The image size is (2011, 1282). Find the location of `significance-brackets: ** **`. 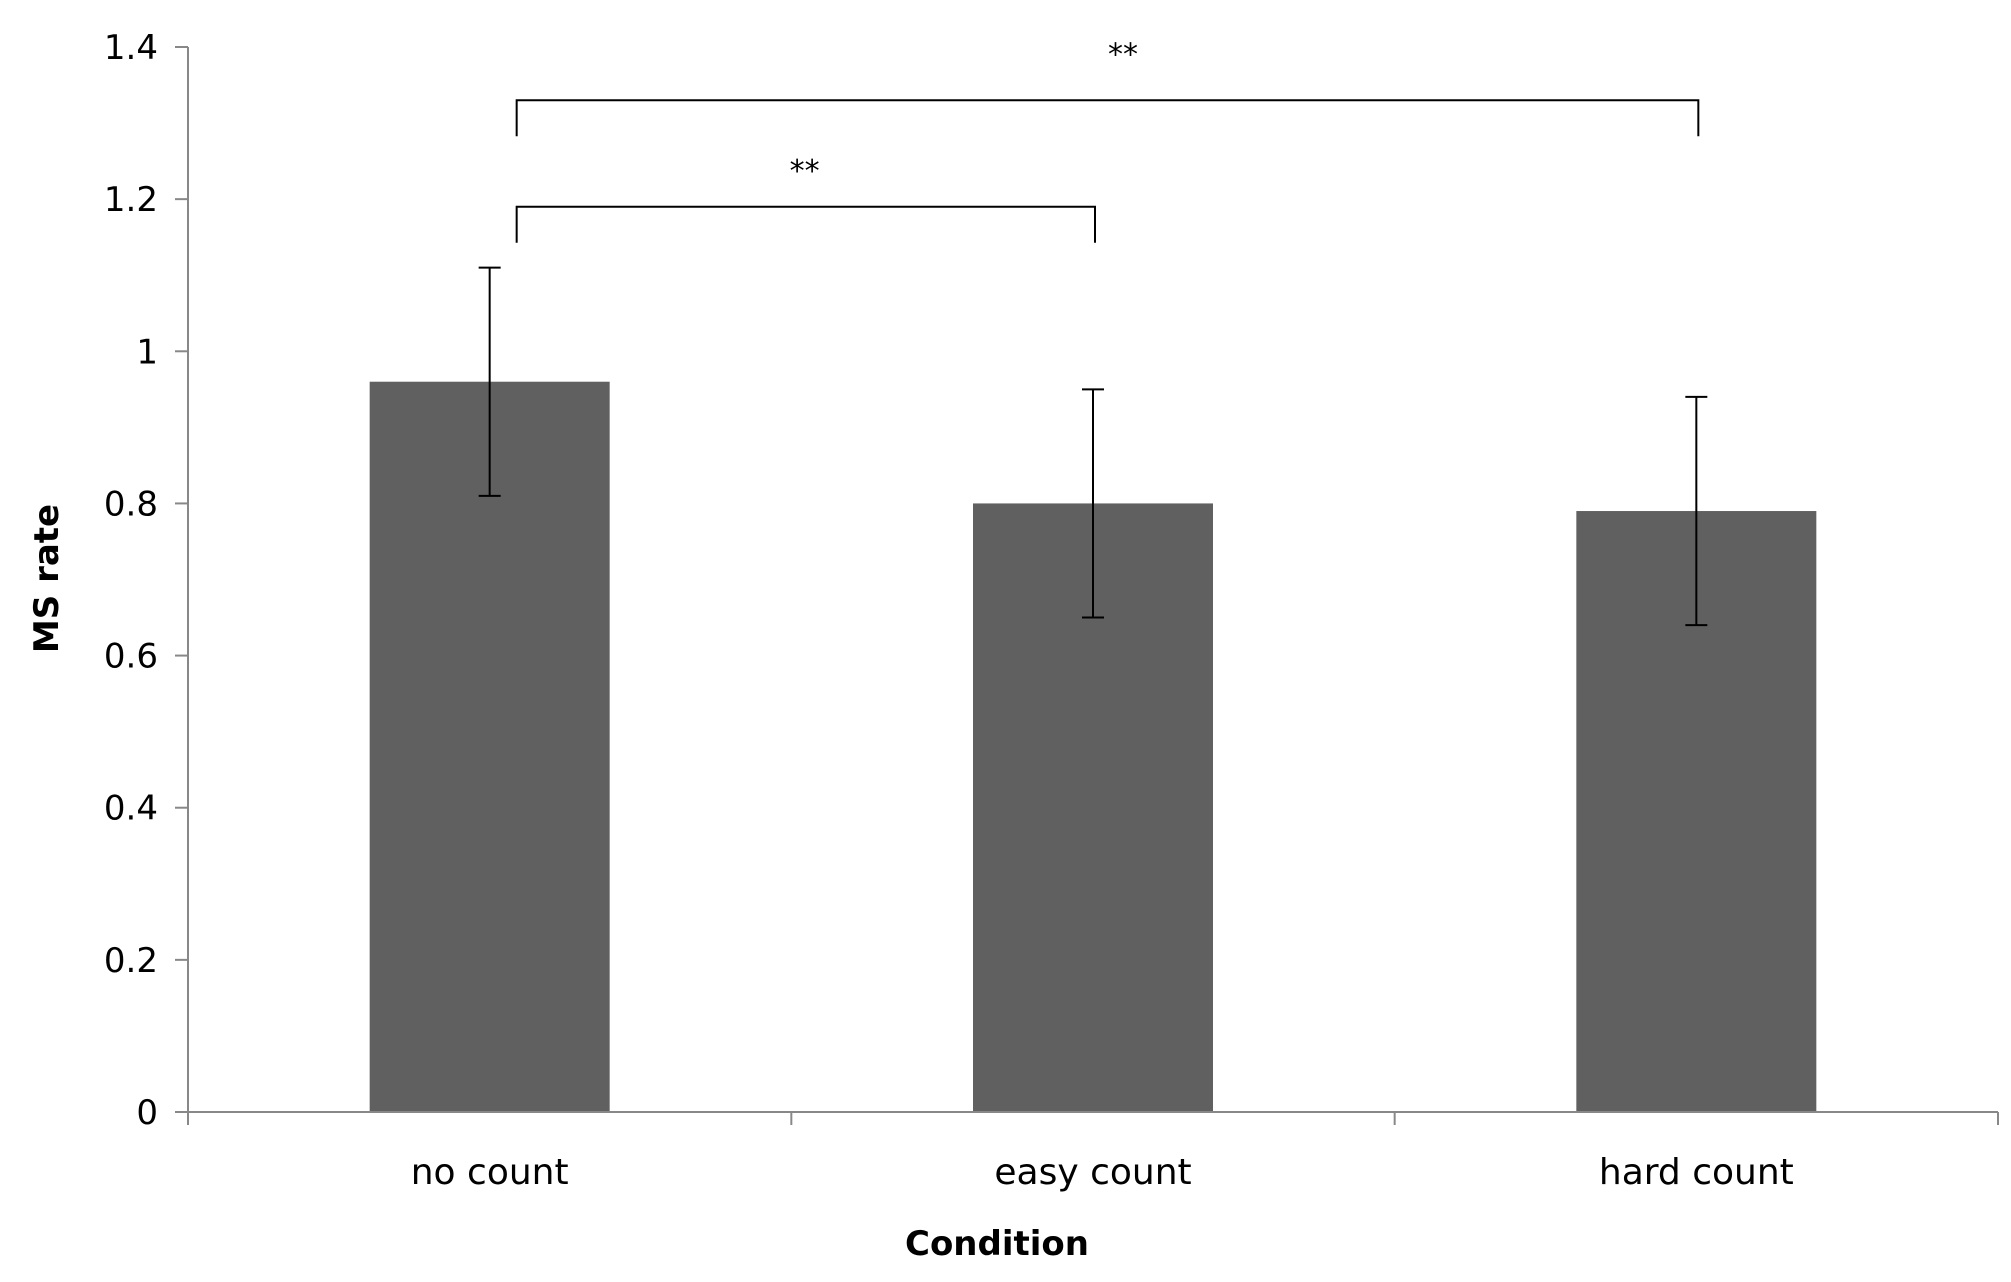

significance-brackets: ** ** is located at coordinates (1107, 140).